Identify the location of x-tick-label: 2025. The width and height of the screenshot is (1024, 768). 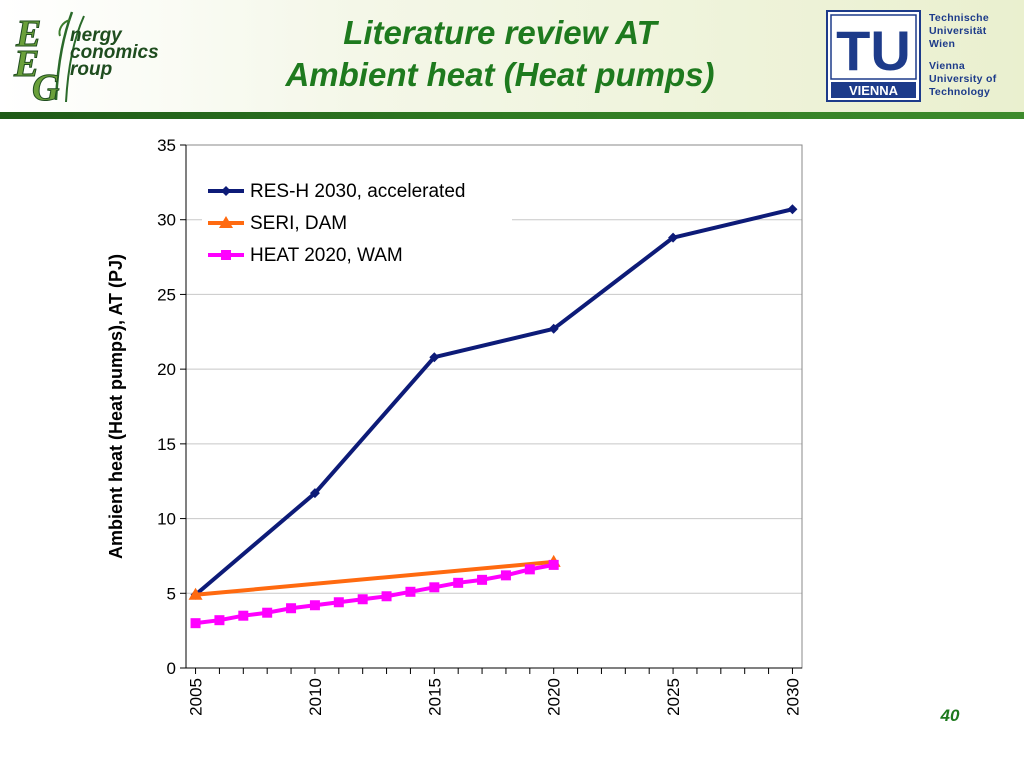
(673, 697).